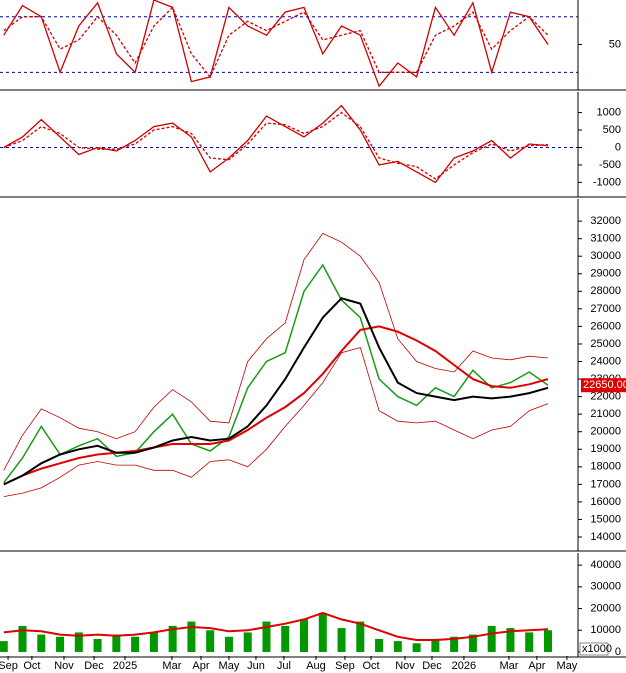 Image resolution: width=626 pixels, height=673 pixels. Describe the element at coordinates (605, 274) in the screenshot. I see `y-tick-label: 29000` at that location.